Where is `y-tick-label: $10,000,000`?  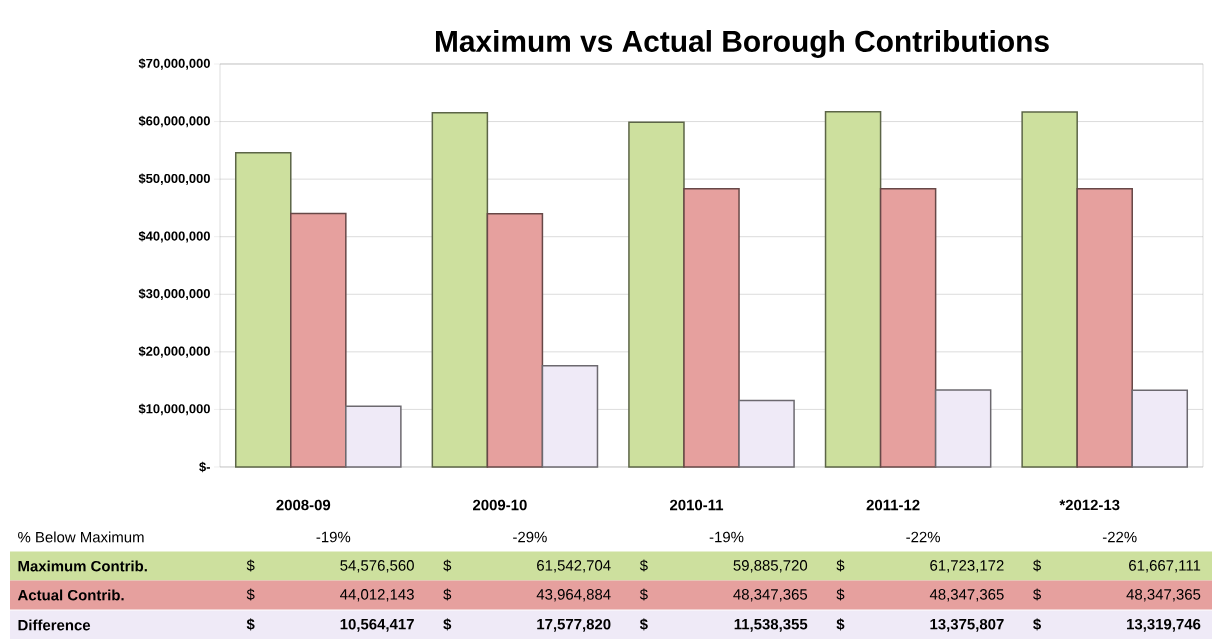 y-tick-label: $10,000,000 is located at coordinates (174, 409).